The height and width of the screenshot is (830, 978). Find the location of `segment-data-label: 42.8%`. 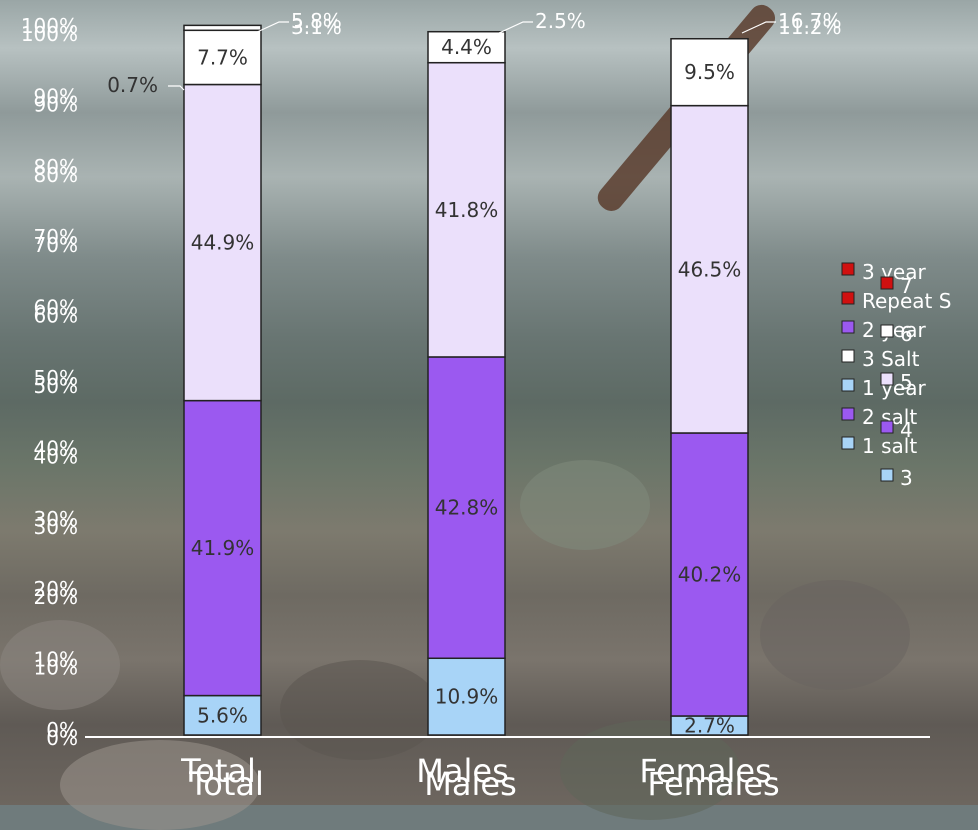

segment-data-label: 42.8% is located at coordinates (467, 508).